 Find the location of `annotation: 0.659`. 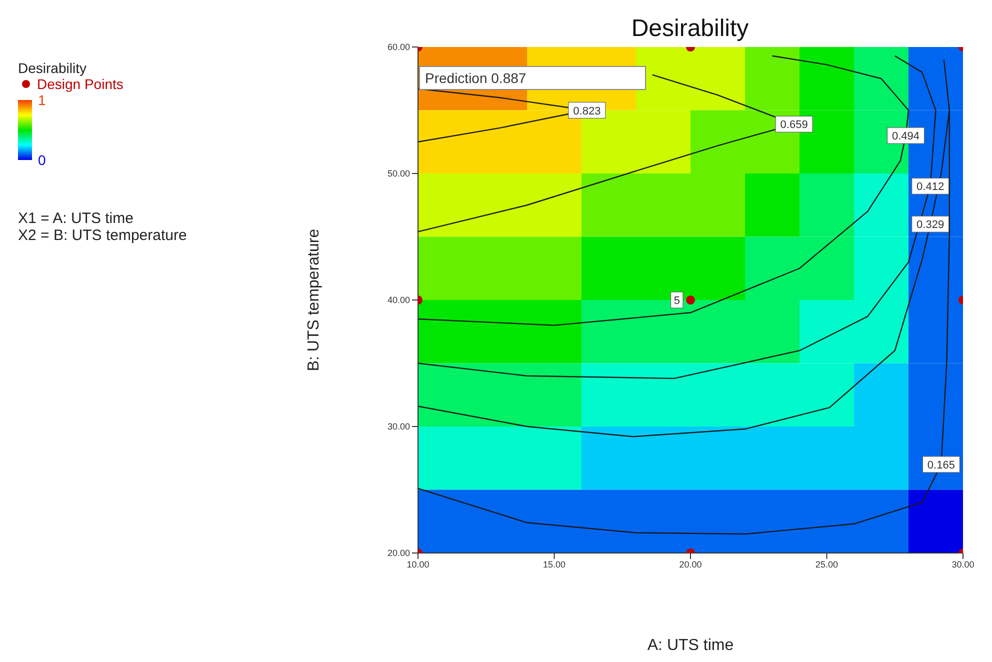

annotation: 0.659 is located at coordinates (794, 125).